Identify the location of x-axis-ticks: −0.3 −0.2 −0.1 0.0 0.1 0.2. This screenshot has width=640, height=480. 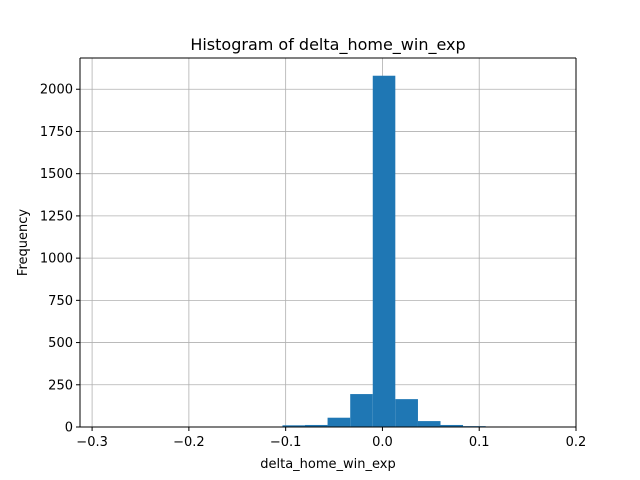
(331, 438).